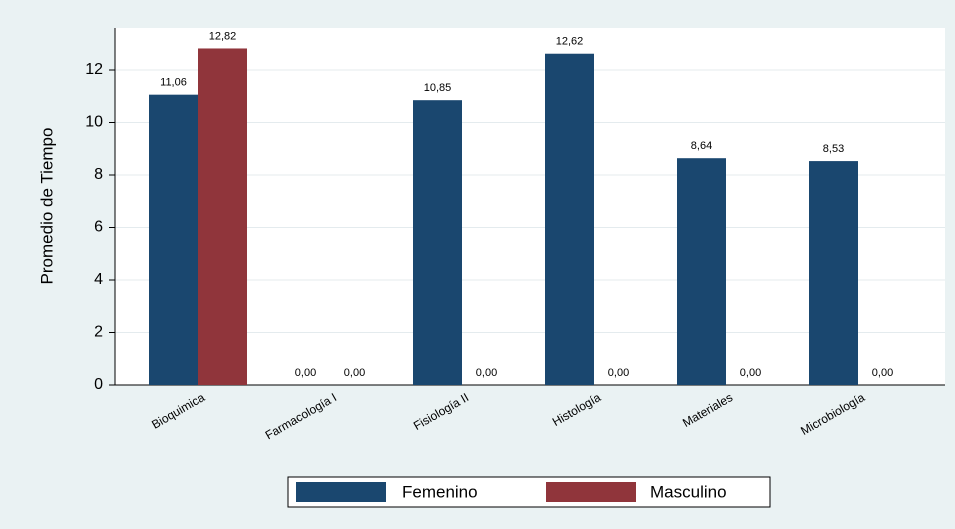 This screenshot has height=529, width=955. I want to click on value-label: 12,82, so click(223, 36).